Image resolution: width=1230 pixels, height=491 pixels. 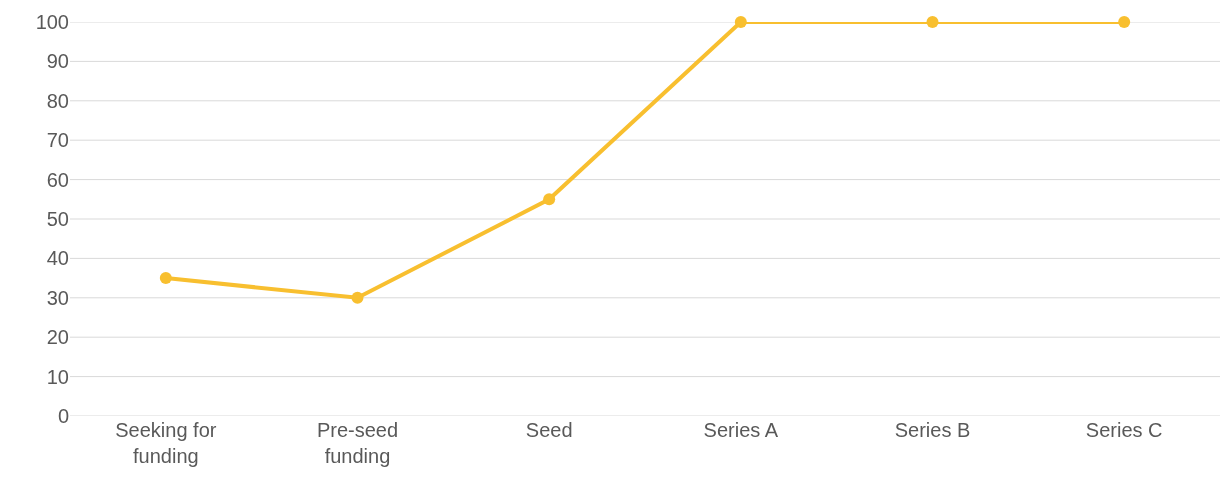 I want to click on y-tick-label: 30, so click(x=57, y=297).